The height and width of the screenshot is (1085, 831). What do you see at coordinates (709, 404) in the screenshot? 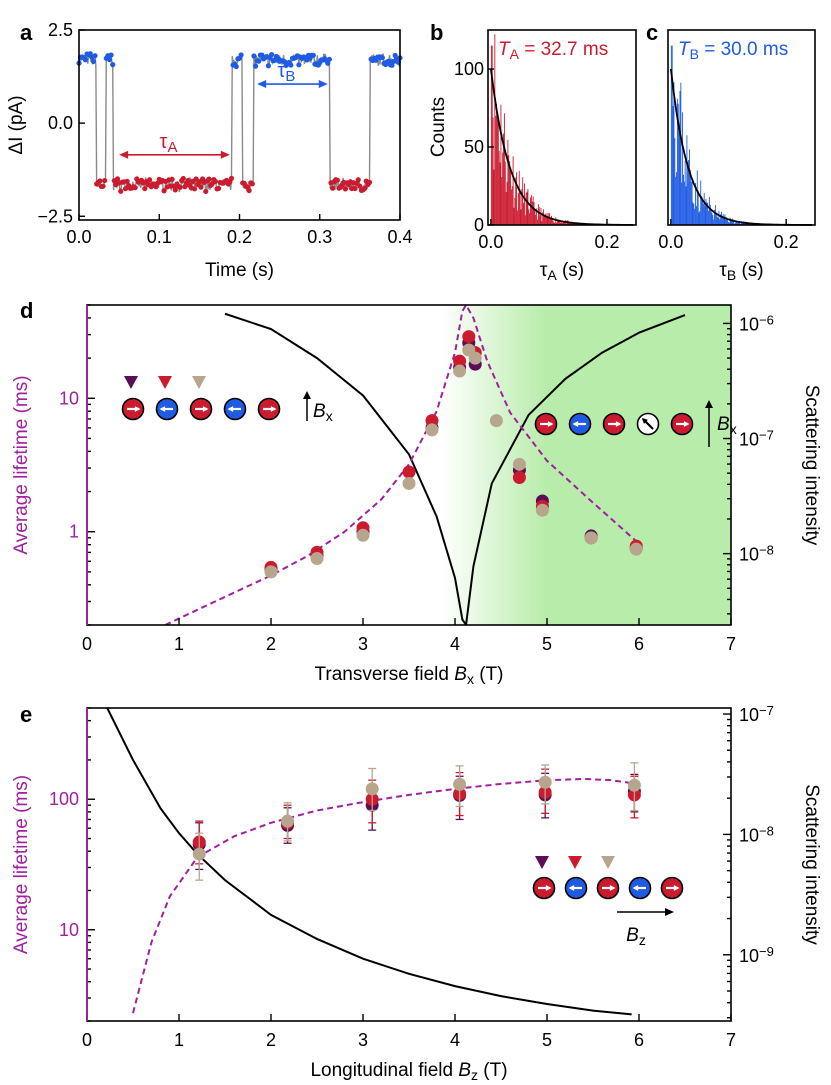
I see `field-arrowhead-d-right` at bounding box center [709, 404].